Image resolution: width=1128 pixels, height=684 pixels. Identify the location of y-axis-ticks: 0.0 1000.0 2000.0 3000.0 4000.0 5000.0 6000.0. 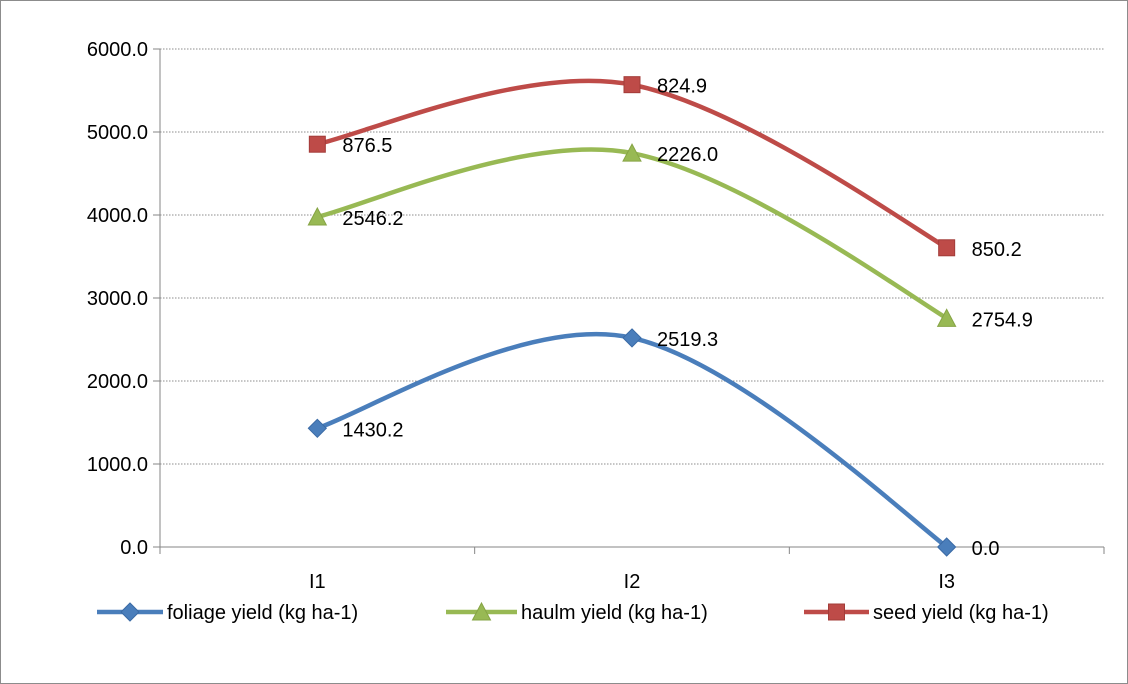
(117, 299).